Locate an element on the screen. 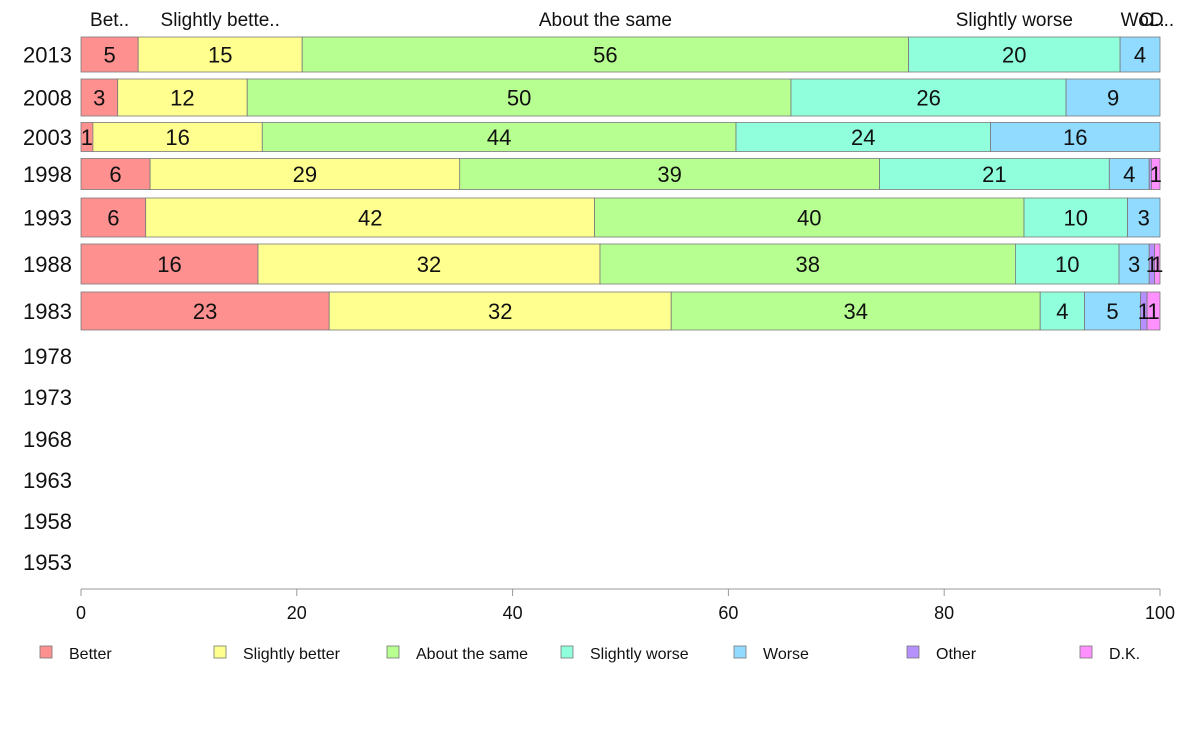  bar-1983-d-k is located at coordinates (1153, 311).